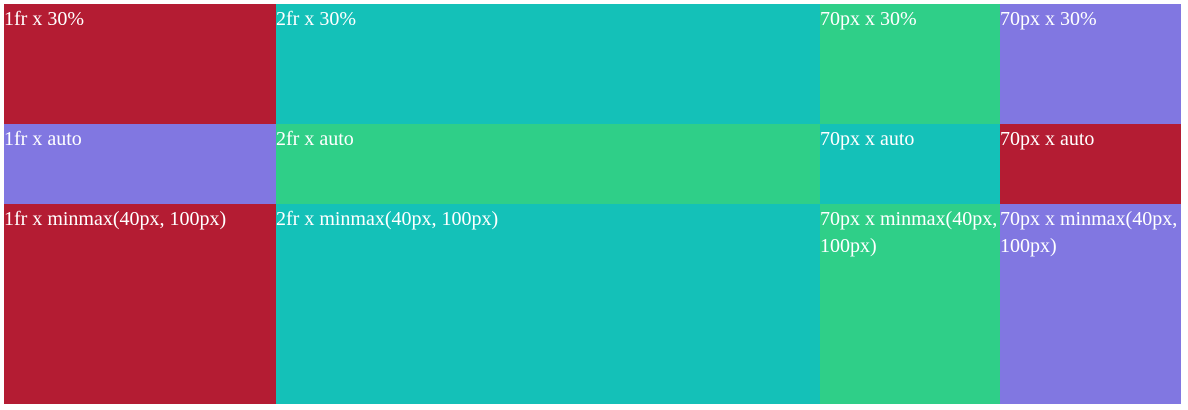 The height and width of the screenshot is (410, 1188). Describe the element at coordinates (1090, 164) in the screenshot. I see `grid-cell-70px-auto-b: 70px x auto` at that location.